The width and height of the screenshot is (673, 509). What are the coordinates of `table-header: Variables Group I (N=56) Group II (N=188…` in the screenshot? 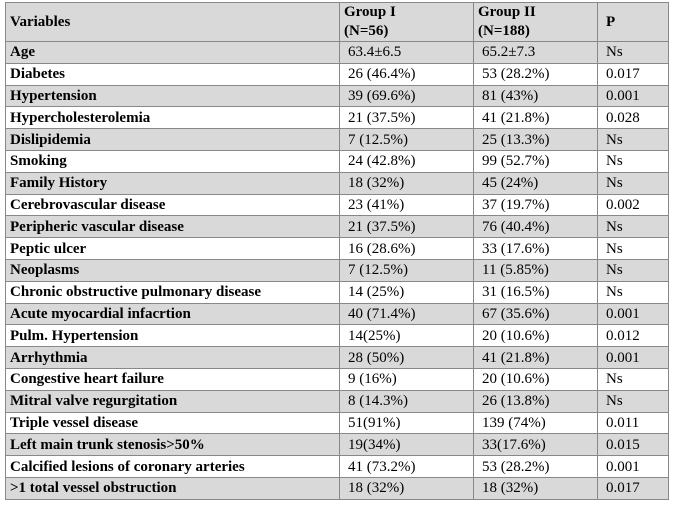 It's located at (337, 22).